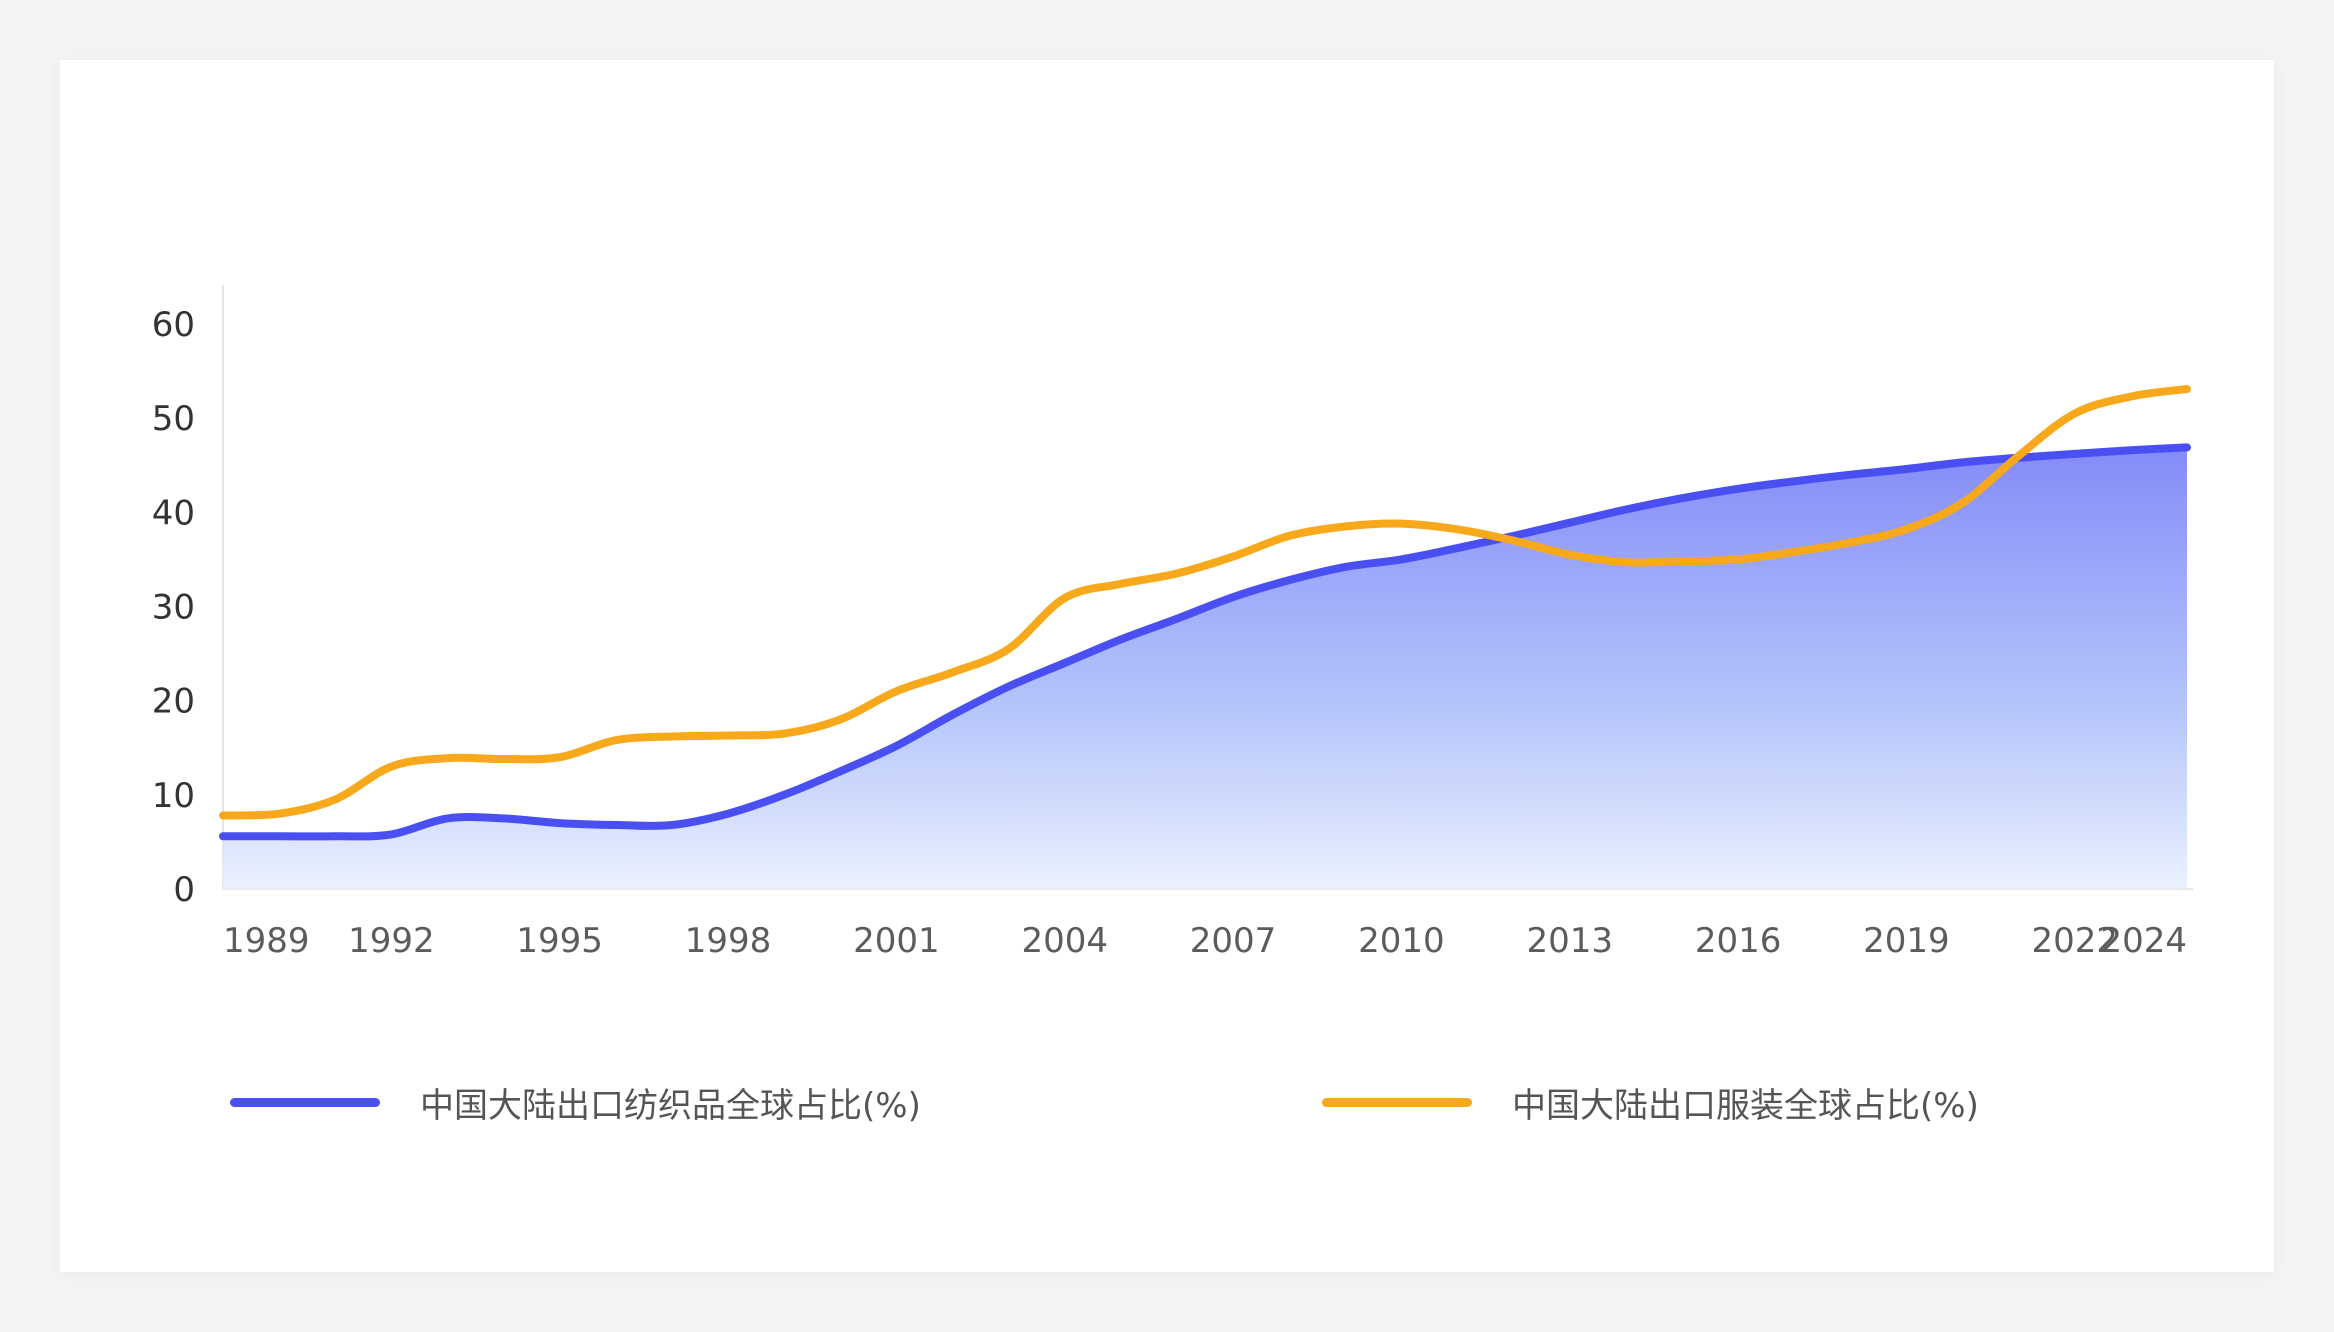 This screenshot has width=2334, height=1332. I want to click on legend-swatch-apparel, so click(1397, 1102).